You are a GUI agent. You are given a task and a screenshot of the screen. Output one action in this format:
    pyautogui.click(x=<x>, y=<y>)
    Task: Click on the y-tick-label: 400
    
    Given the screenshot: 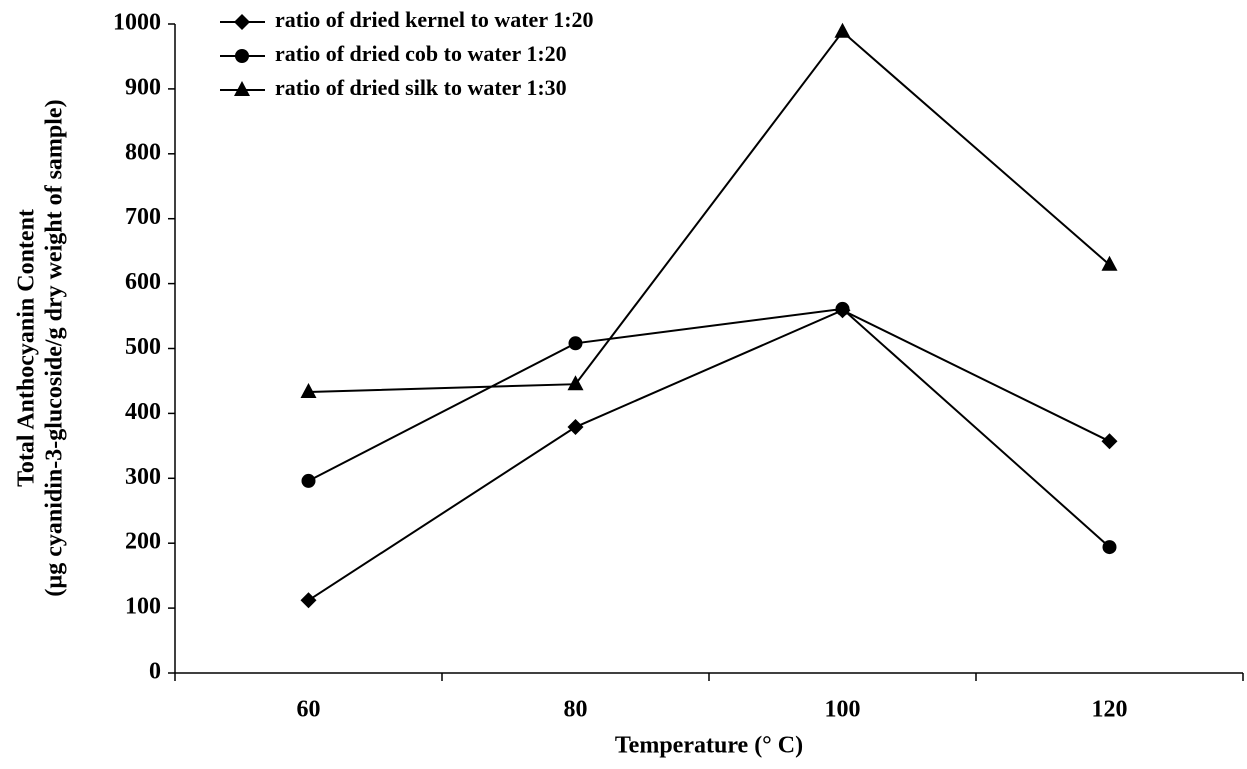 What is the action you would take?
    pyautogui.click(x=143, y=412)
    